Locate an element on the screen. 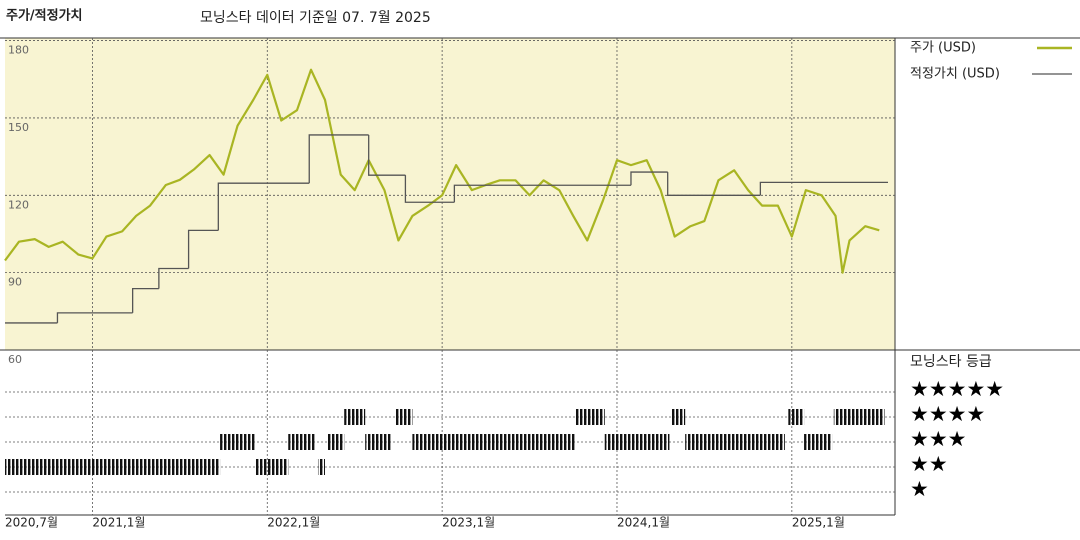 Image resolution: width=1080 pixels, height=540 pixels. y-tick-label: 150 is located at coordinates (18, 127).